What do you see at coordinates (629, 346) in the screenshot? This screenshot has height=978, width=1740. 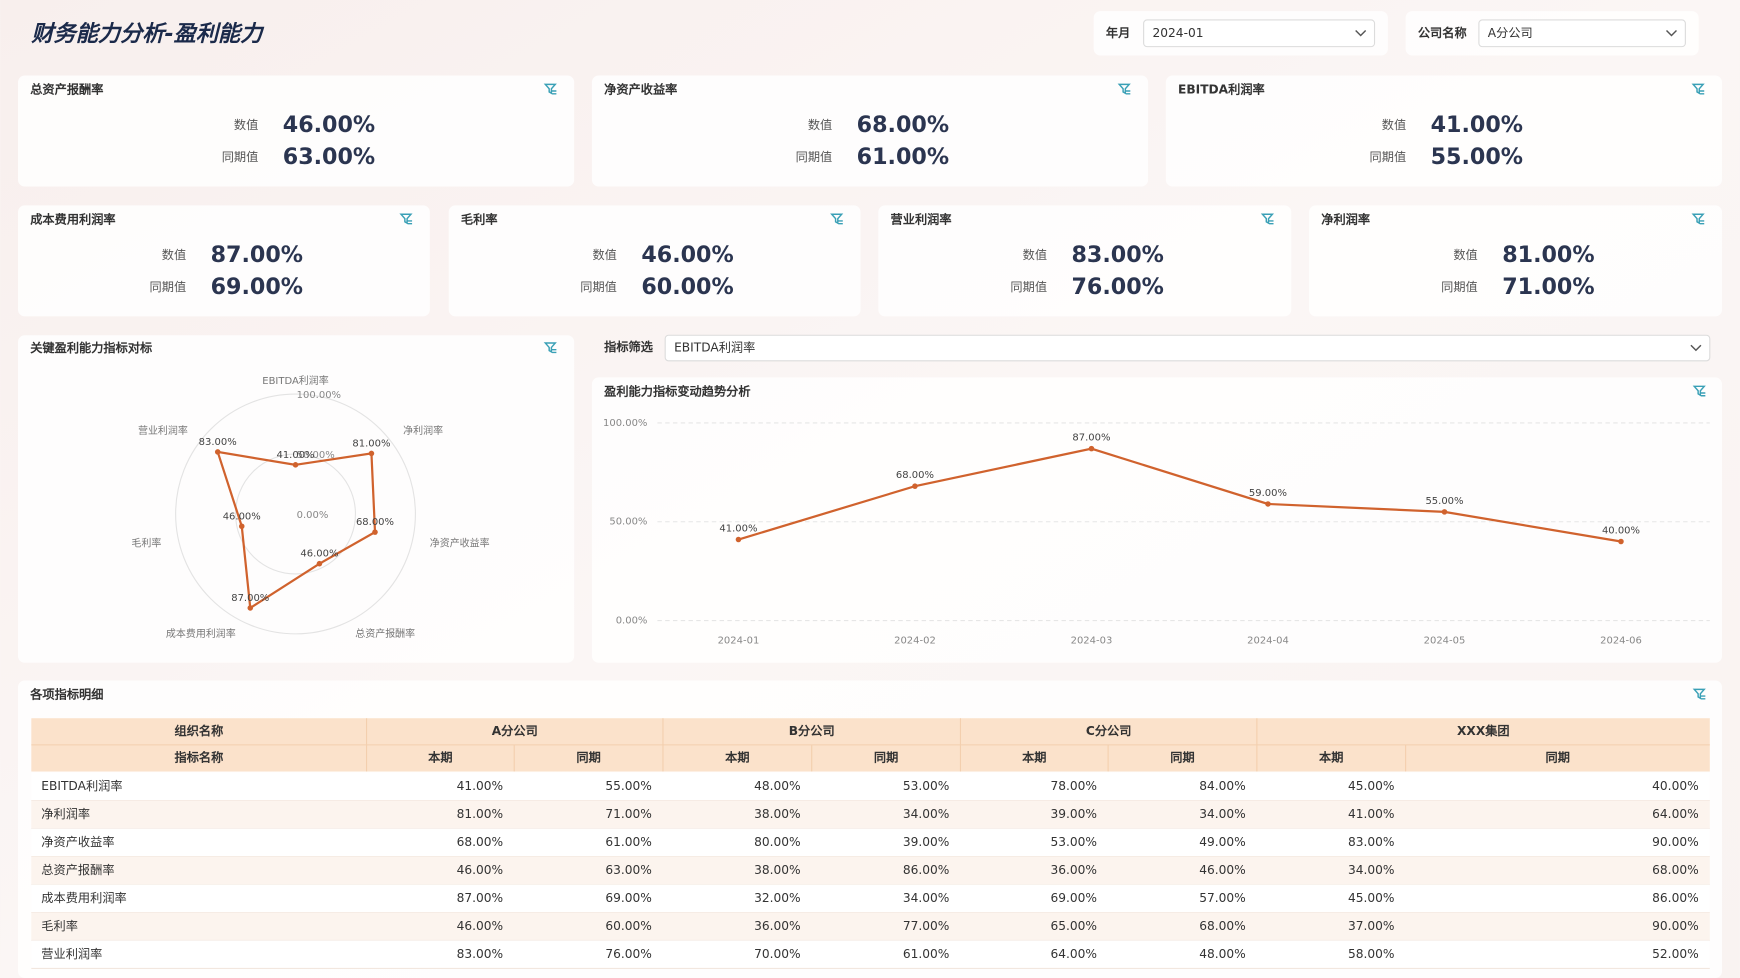 I see `filter-label: 指标筛选` at bounding box center [629, 346].